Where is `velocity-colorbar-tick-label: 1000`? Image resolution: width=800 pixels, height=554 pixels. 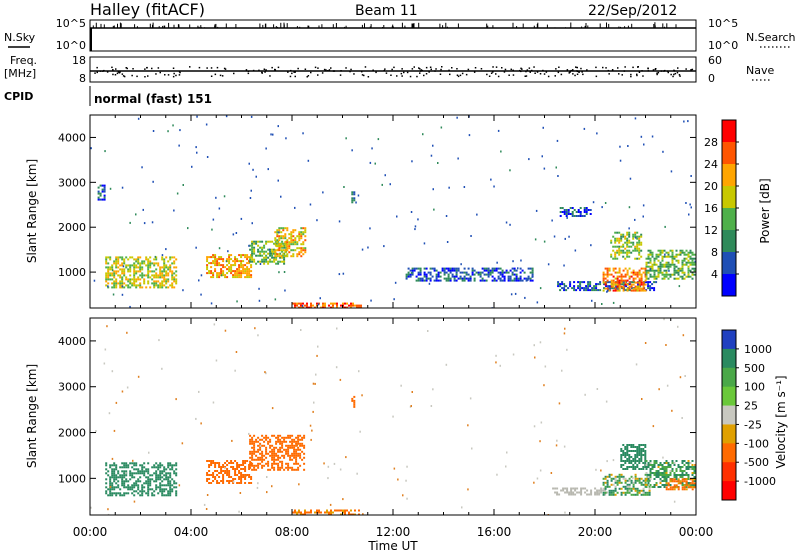
velocity-colorbar-tick-label: 1000 is located at coordinates (758, 349).